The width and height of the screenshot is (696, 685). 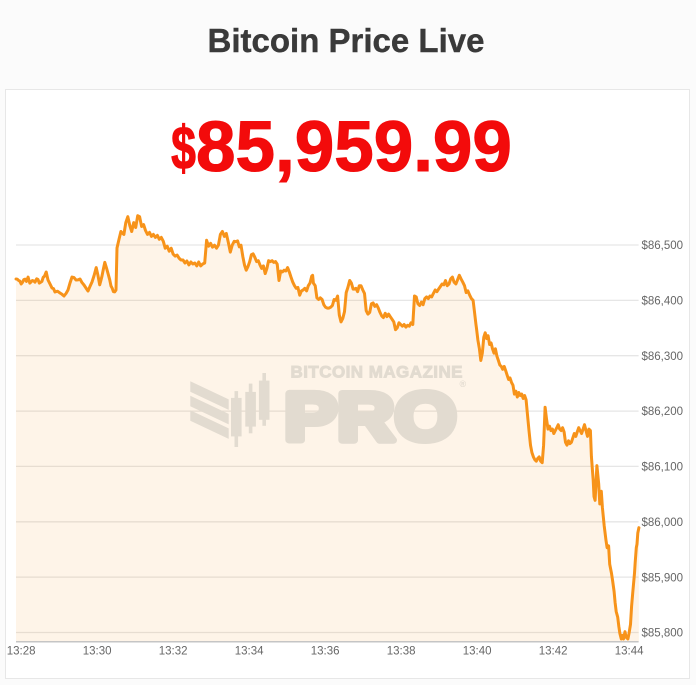 What do you see at coordinates (21, 652) in the screenshot?
I see `svg-text: 13:28` at bounding box center [21, 652].